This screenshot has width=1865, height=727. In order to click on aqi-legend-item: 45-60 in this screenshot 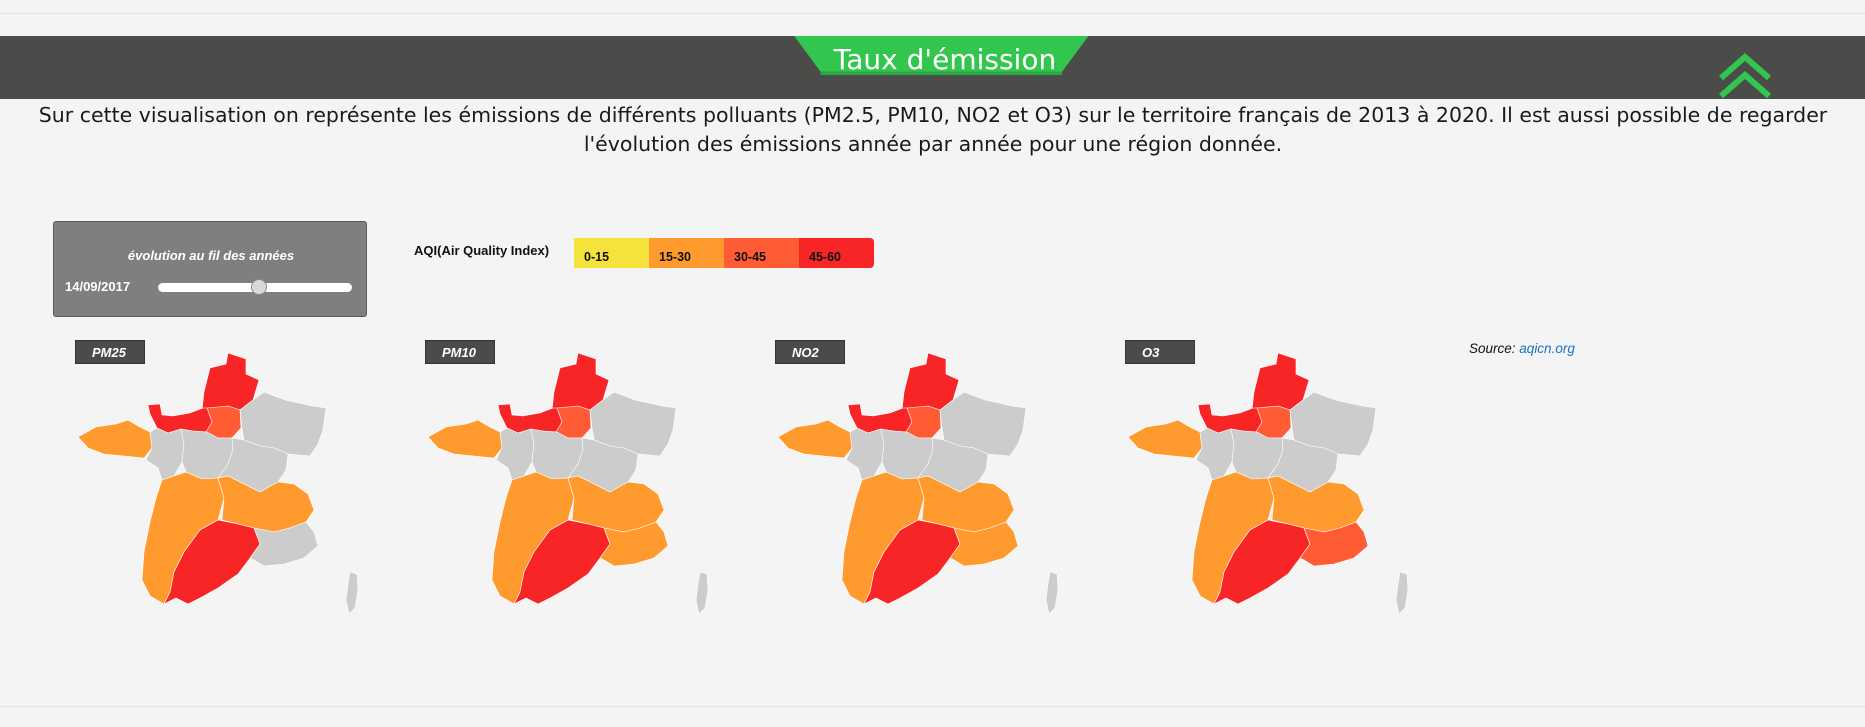, I will do `click(836, 253)`.